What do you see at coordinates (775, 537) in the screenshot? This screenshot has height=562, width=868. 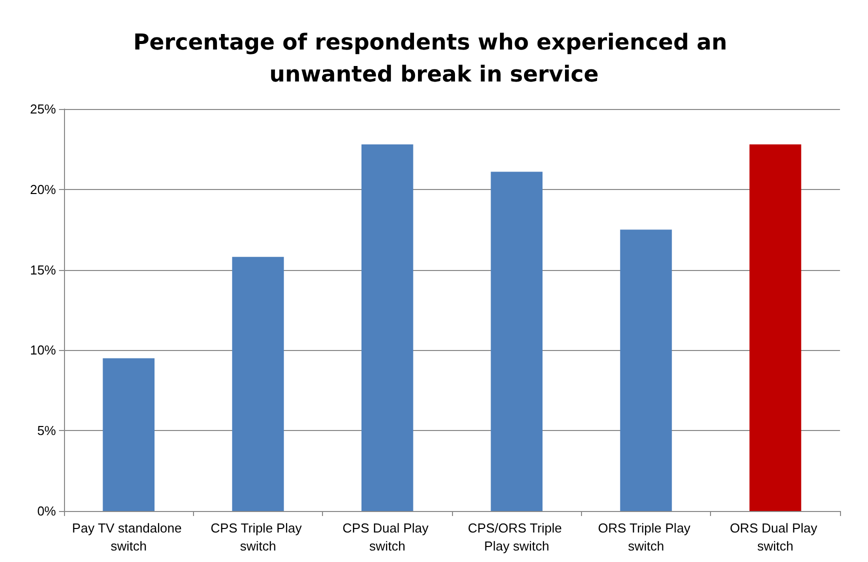 I see `x-tick-label: ORS Dual Play switch` at bounding box center [775, 537].